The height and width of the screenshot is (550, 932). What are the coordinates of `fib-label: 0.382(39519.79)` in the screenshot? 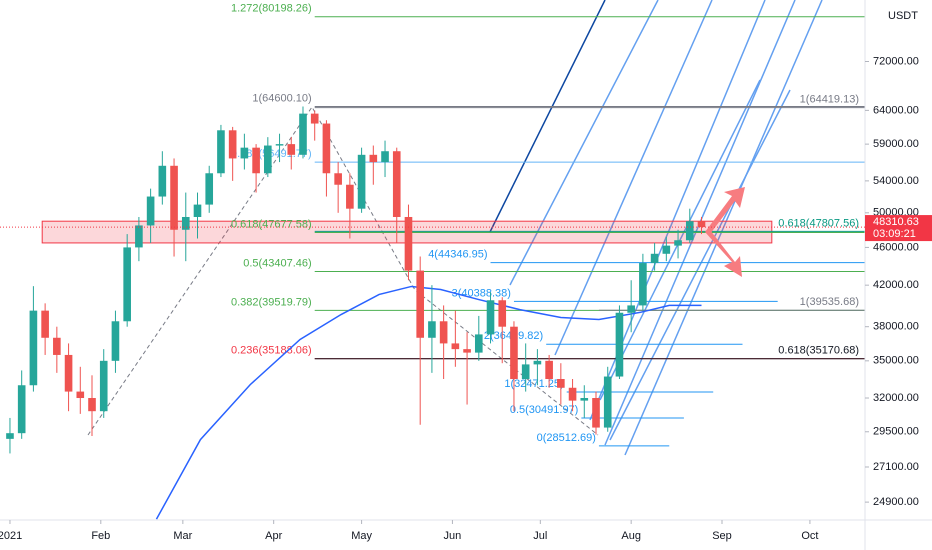 It's located at (271, 302).